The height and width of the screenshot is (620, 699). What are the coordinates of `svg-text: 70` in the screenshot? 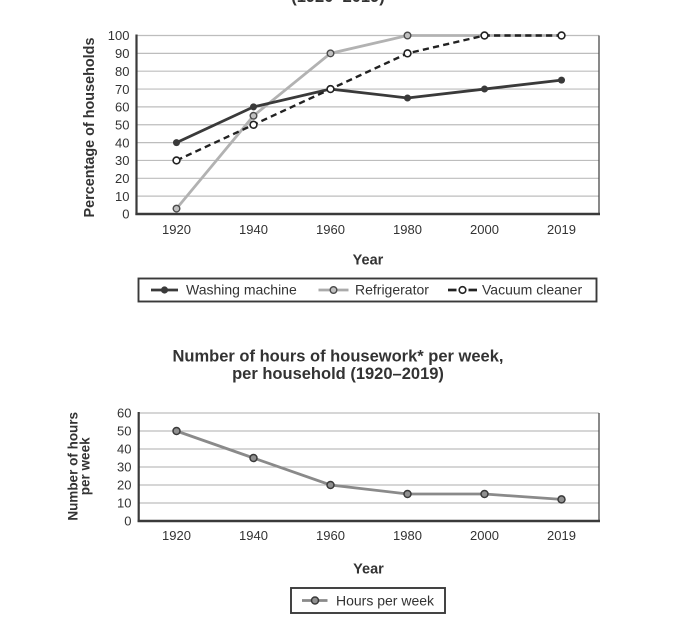 It's located at (122, 89).